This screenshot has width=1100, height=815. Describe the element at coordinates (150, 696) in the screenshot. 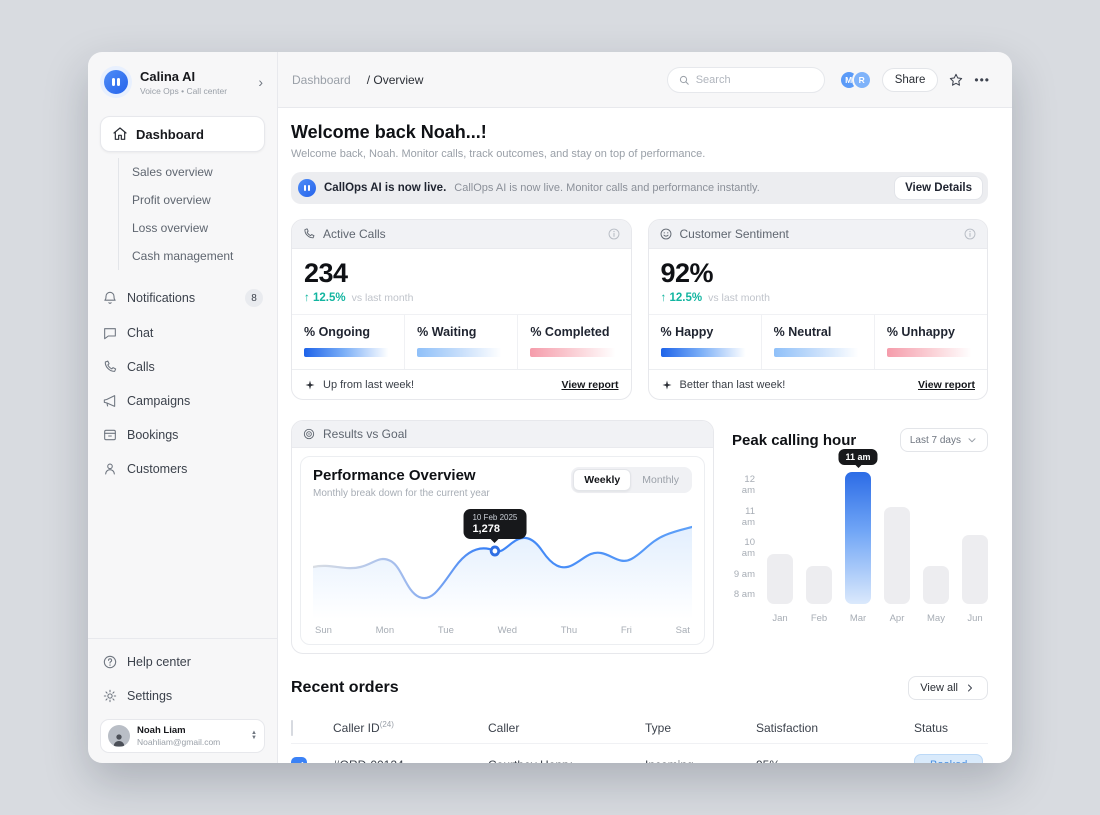

I see `sidebar-item-label: Settings` at that location.